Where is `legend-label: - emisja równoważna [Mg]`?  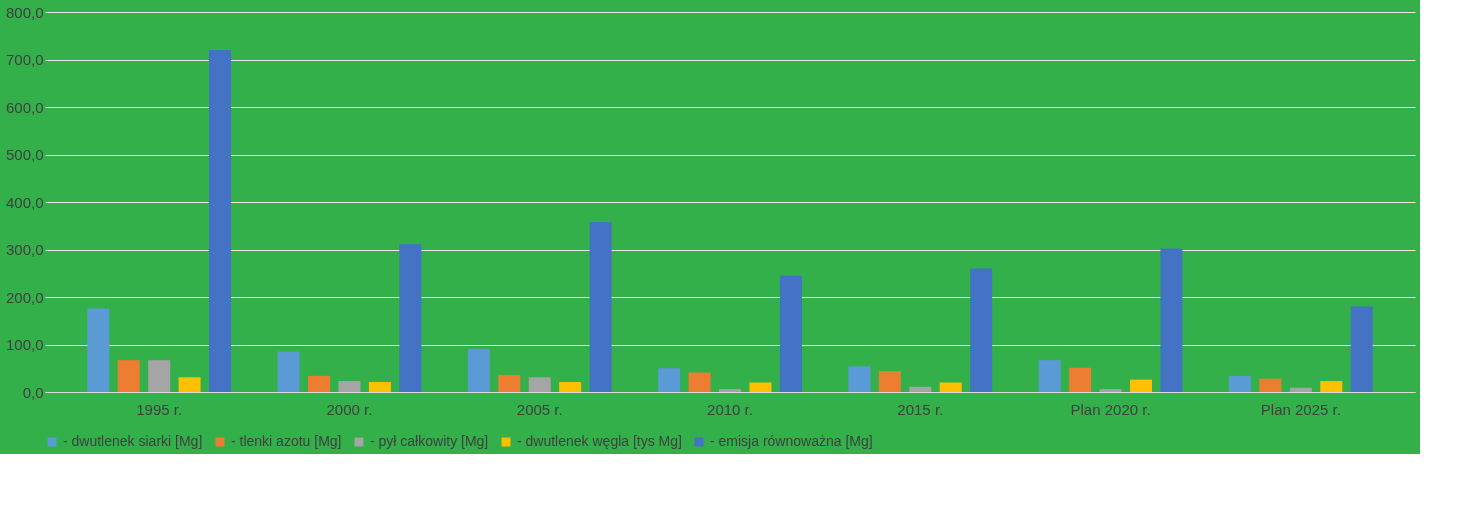 legend-label: - emisja równoważna [Mg] is located at coordinates (791, 441).